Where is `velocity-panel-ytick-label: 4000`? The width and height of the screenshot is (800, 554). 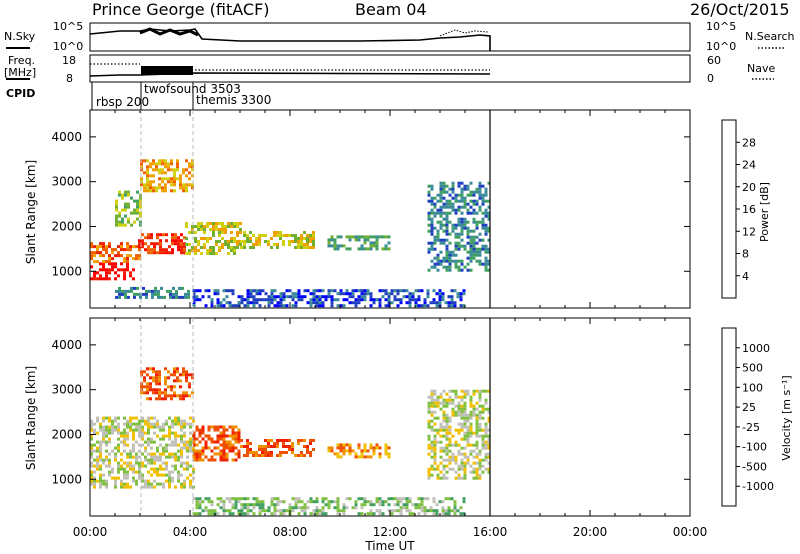 velocity-panel-ytick-label: 4000 is located at coordinates (66, 345).